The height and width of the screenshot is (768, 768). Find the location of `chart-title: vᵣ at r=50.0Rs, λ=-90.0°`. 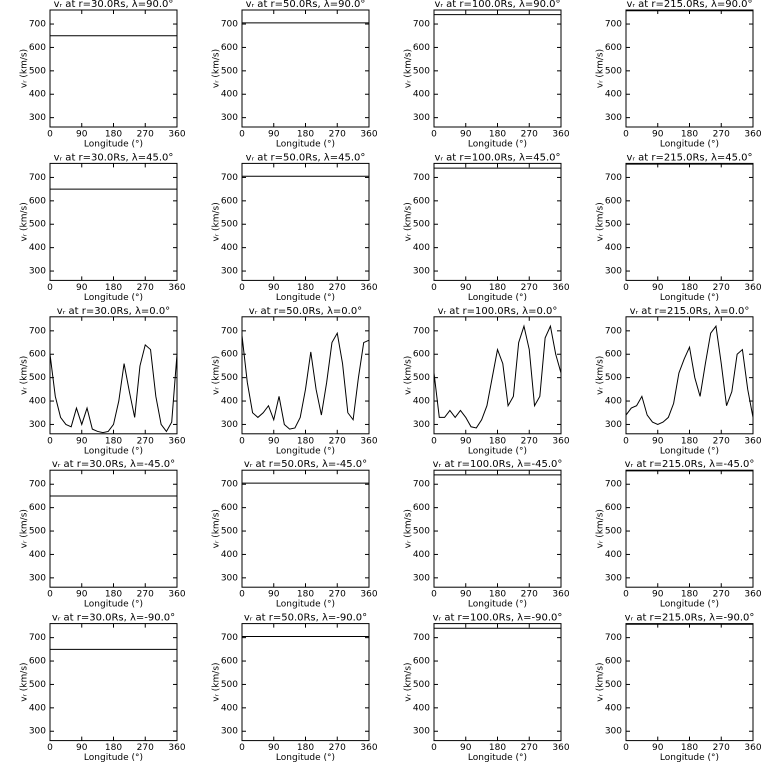

chart-title: vᵣ at r=50.0Rs, λ=-90.0° is located at coordinates (305, 618).